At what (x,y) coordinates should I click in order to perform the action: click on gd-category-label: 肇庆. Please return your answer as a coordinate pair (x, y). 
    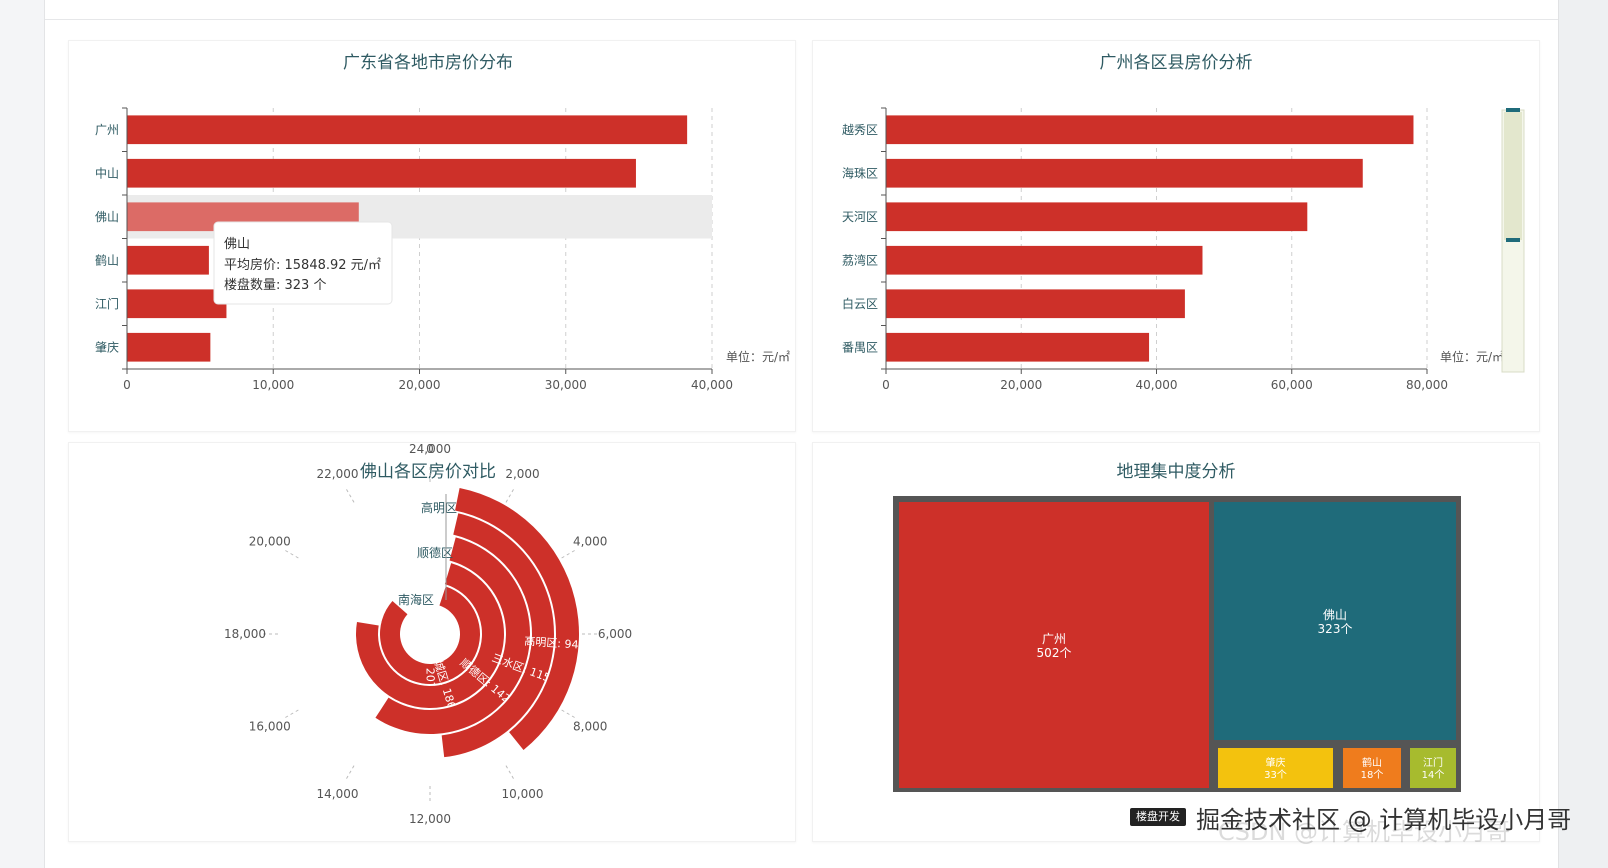
    Looking at the image, I should click on (107, 346).